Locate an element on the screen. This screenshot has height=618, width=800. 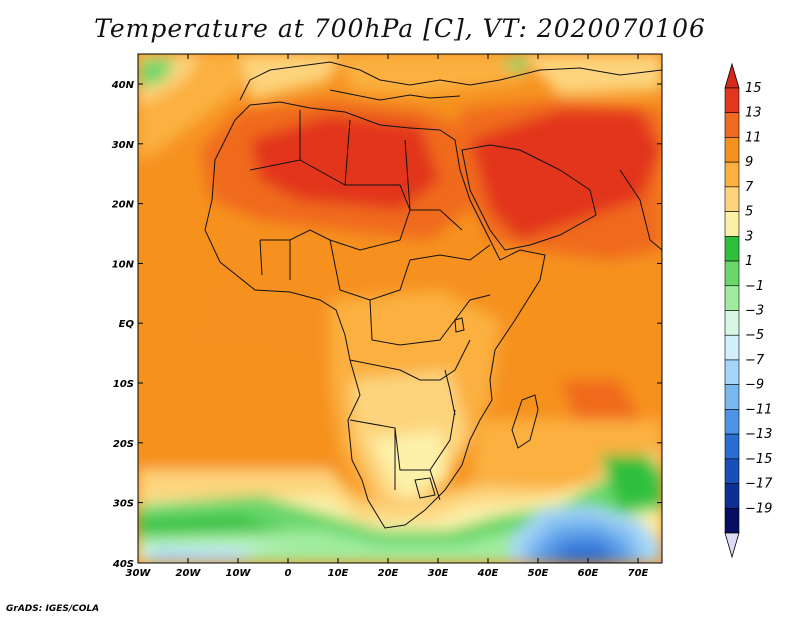
lat-tick-label: 40S is located at coordinates (123, 564).